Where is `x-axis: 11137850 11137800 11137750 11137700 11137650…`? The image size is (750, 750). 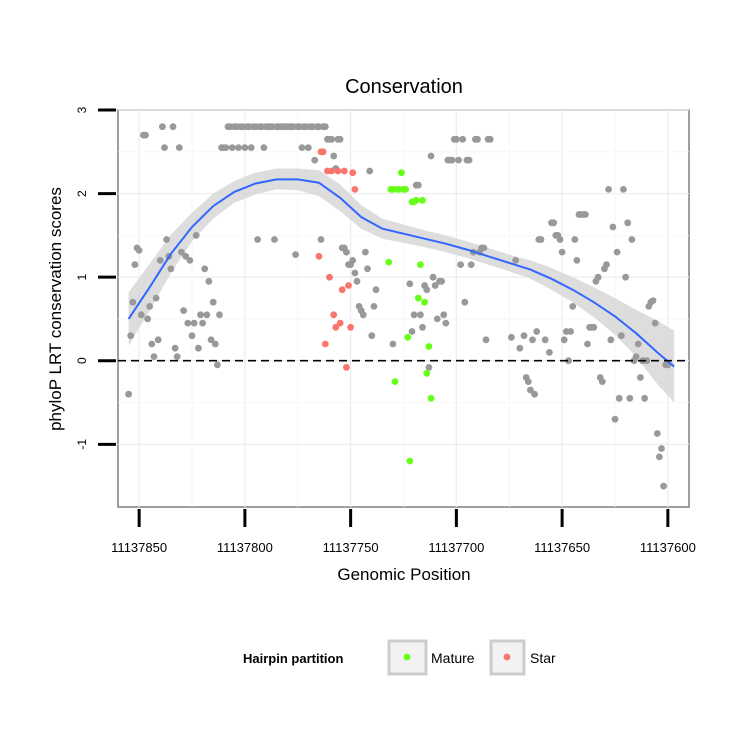
x-axis: 11137850 11137800 11137750 11137700 11137650… is located at coordinates (403, 532).